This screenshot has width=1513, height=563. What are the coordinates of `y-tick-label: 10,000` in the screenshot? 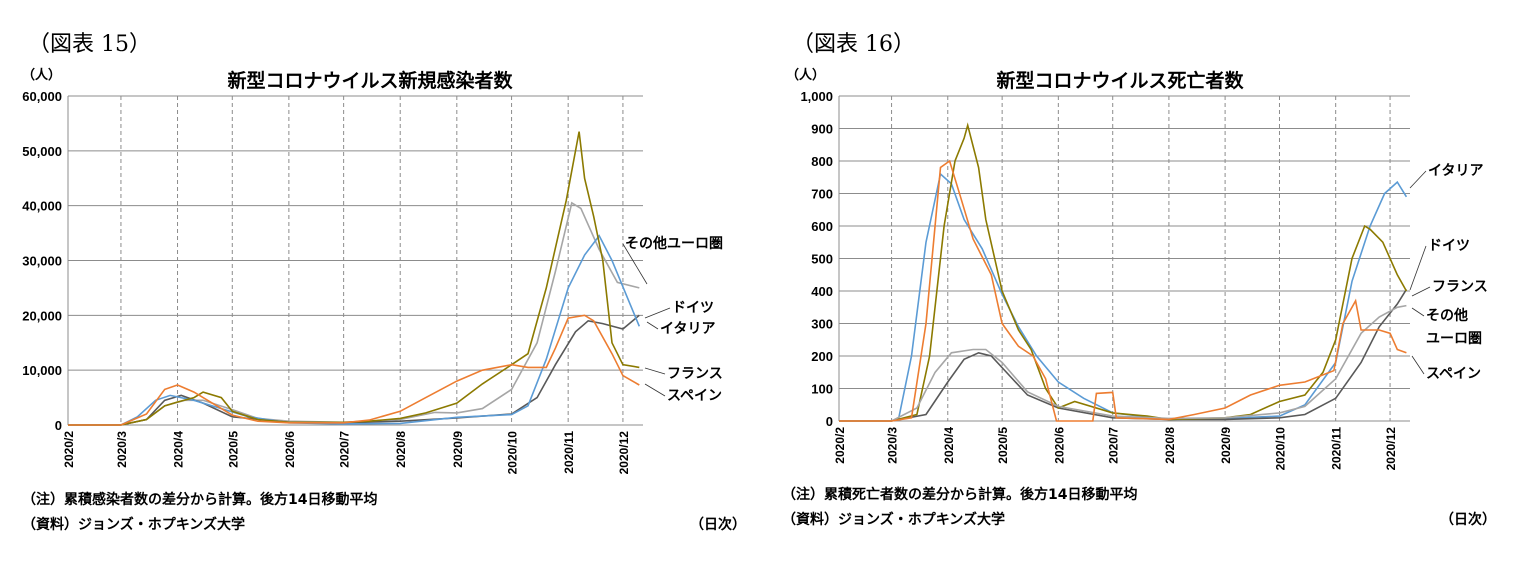 It's located at (42, 370).